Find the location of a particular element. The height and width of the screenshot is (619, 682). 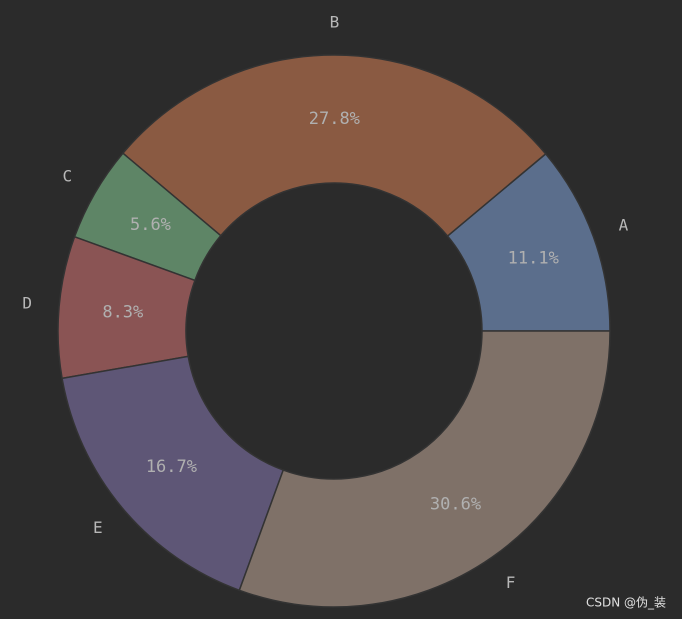

category-label: D is located at coordinates (27, 302).